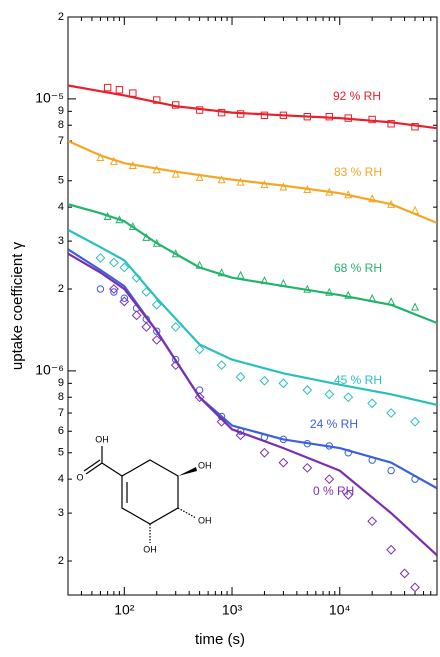 Image resolution: width=440 pixels, height=657 pixels. I want to click on series-label: 68 % RH, so click(358, 268).